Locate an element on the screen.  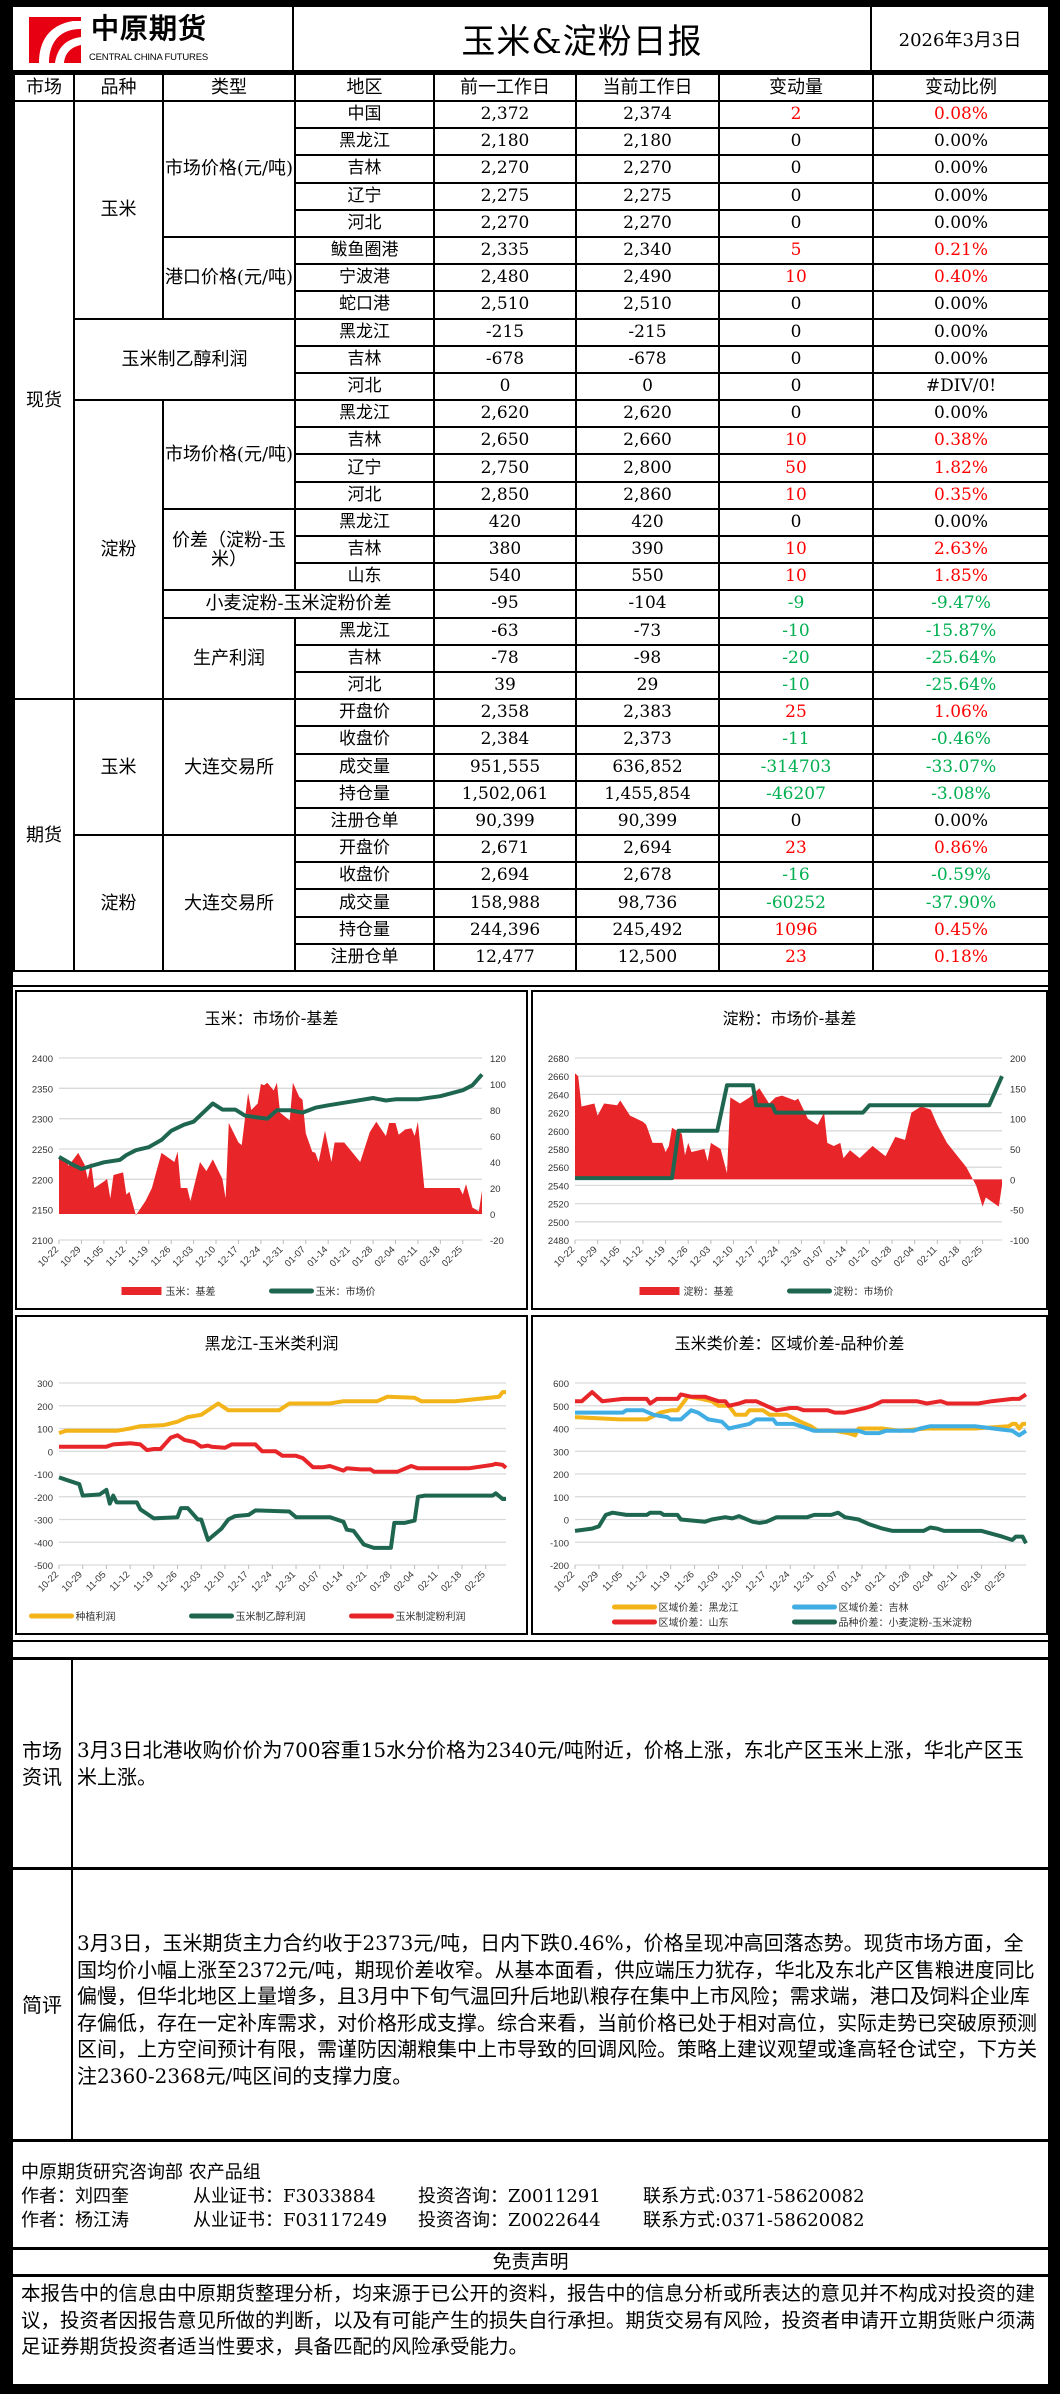
change-pct: 0.38% is located at coordinates (961, 441).